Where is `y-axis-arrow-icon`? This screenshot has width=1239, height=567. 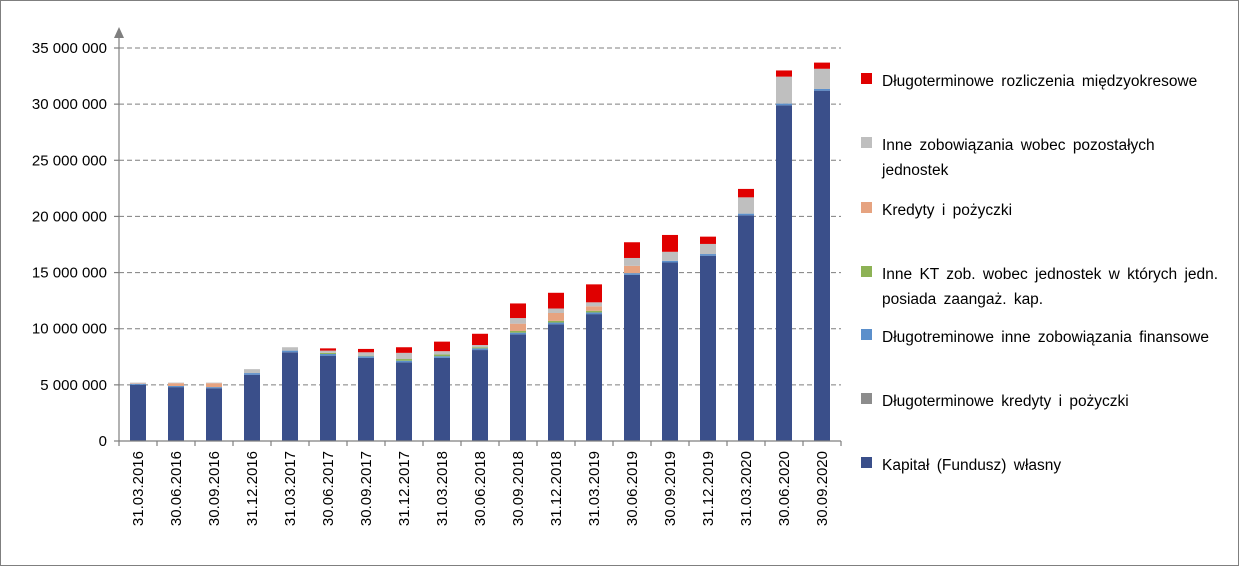
y-axis-arrow-icon is located at coordinates (119, 32).